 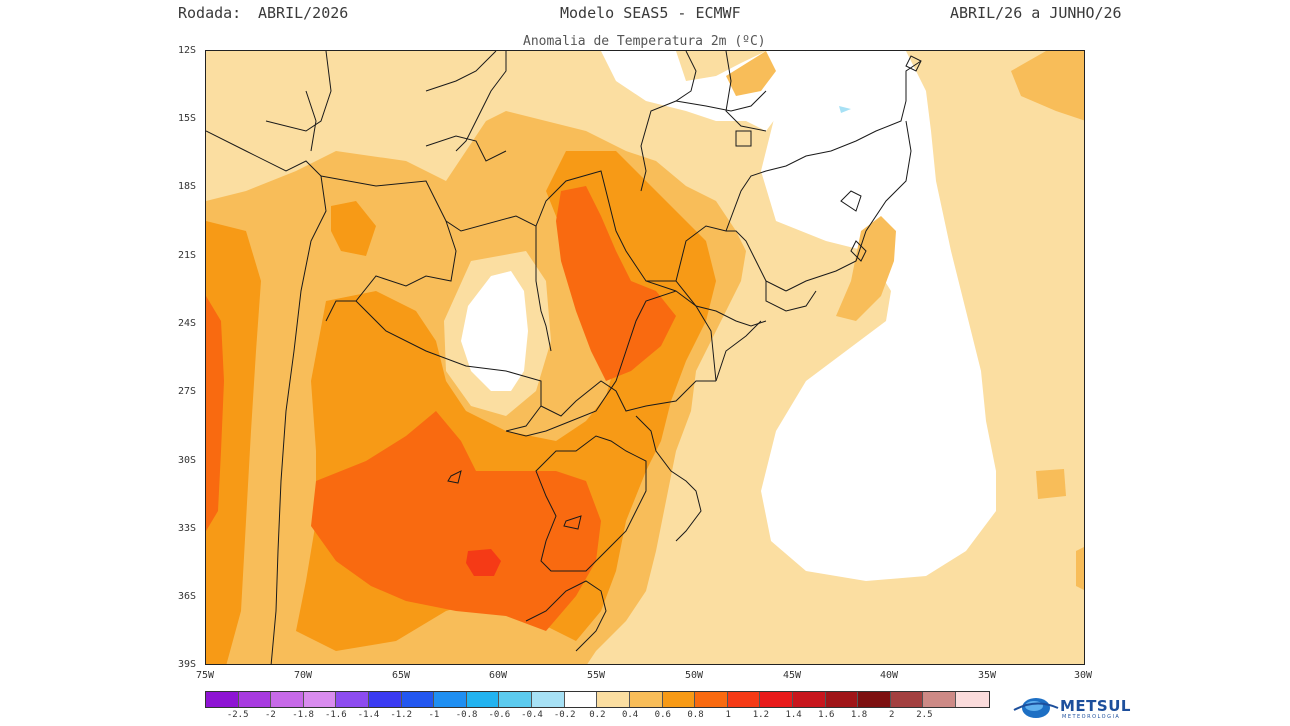 I want to click on lon-label-65w: 65W, so click(x=401, y=675).